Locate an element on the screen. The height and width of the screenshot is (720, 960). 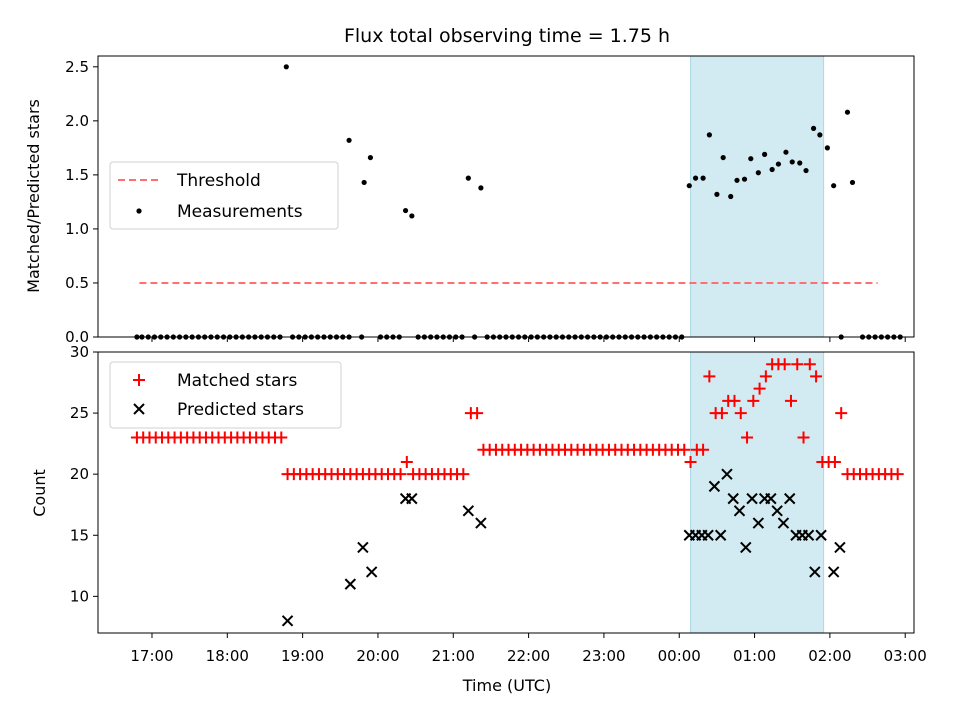
x-tick-label: 03:00 is located at coordinates (905, 656).